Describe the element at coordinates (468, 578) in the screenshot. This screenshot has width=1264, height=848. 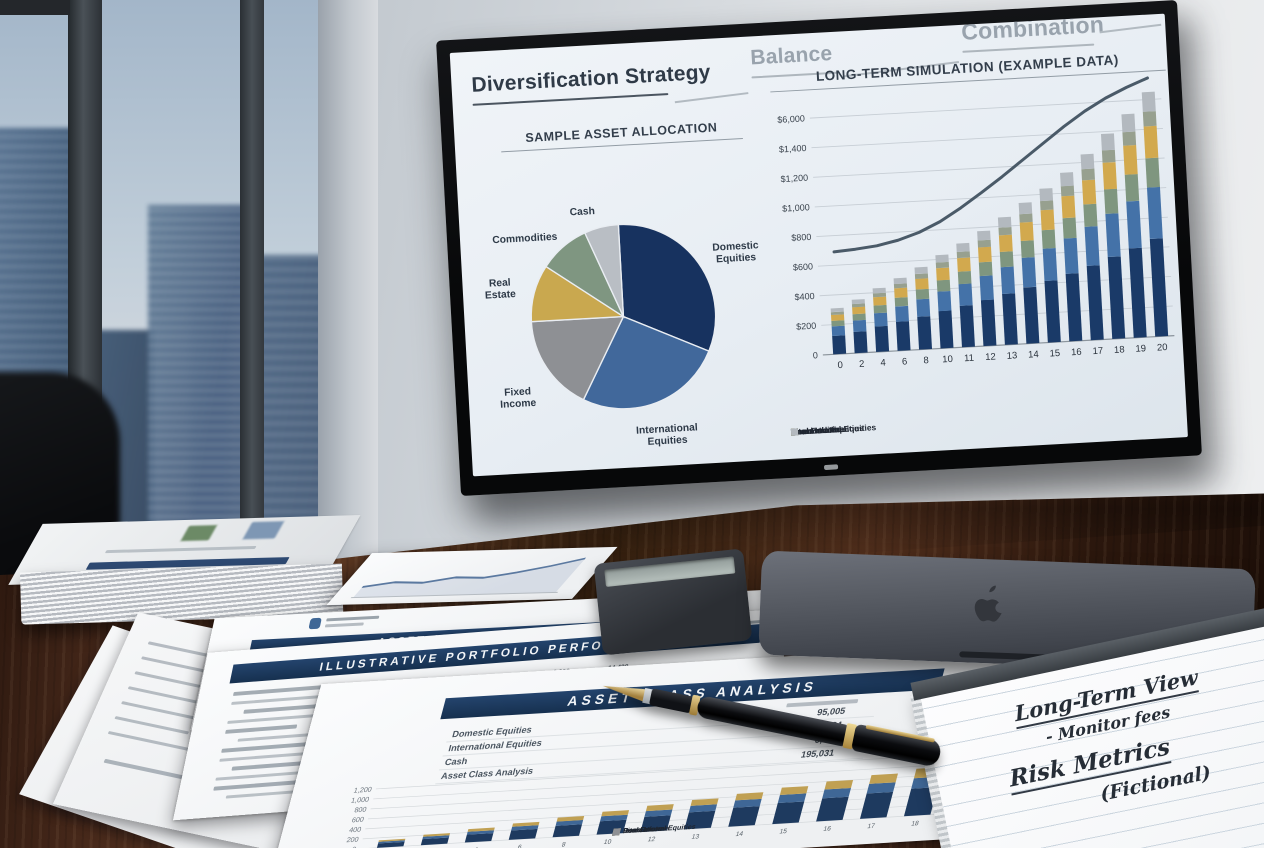
I see `mini-line-chart` at that location.